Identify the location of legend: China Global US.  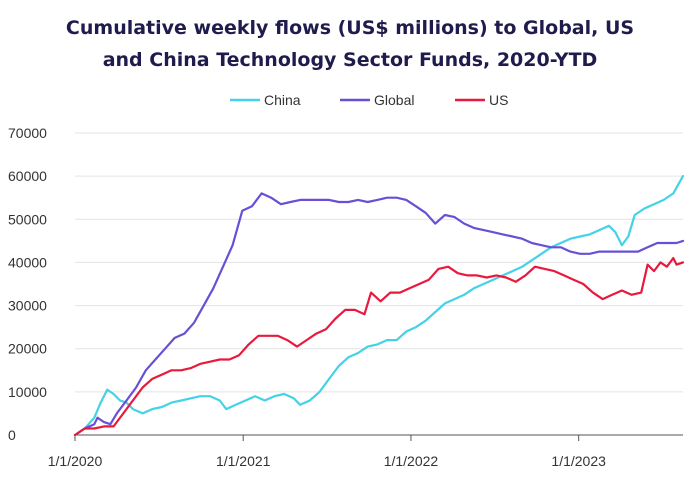
(369, 100).